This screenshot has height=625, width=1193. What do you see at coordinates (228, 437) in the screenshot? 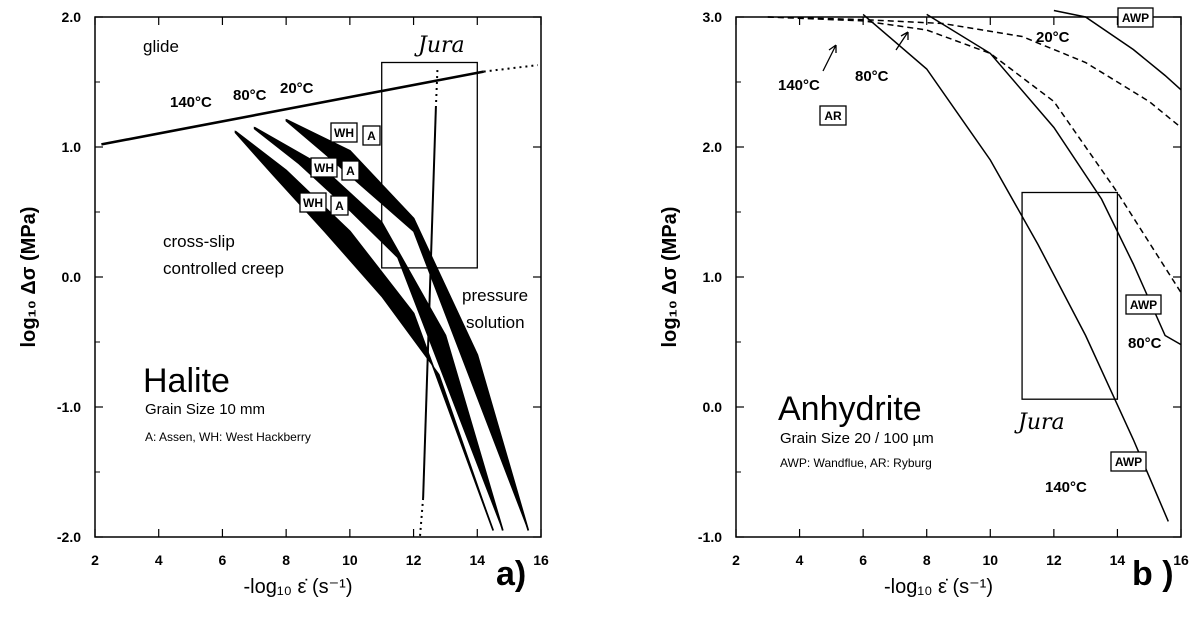
I see `sample-legend-note: A: Assen, WH: West Hackberry` at bounding box center [228, 437].